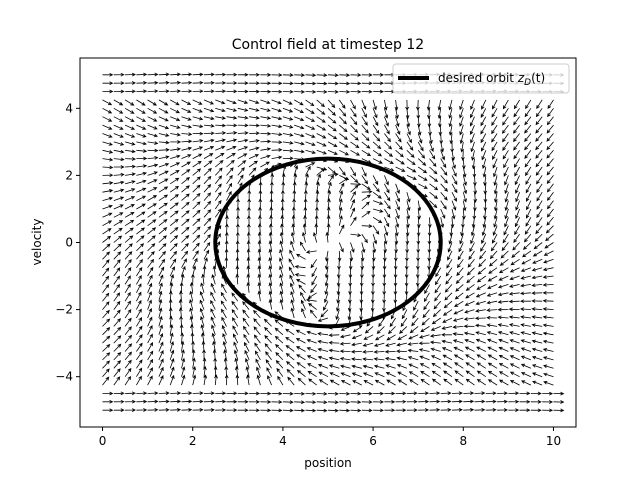 The width and height of the screenshot is (640, 484). What do you see at coordinates (64, 310) in the screenshot?
I see `y-tick-label: −2` at bounding box center [64, 310].